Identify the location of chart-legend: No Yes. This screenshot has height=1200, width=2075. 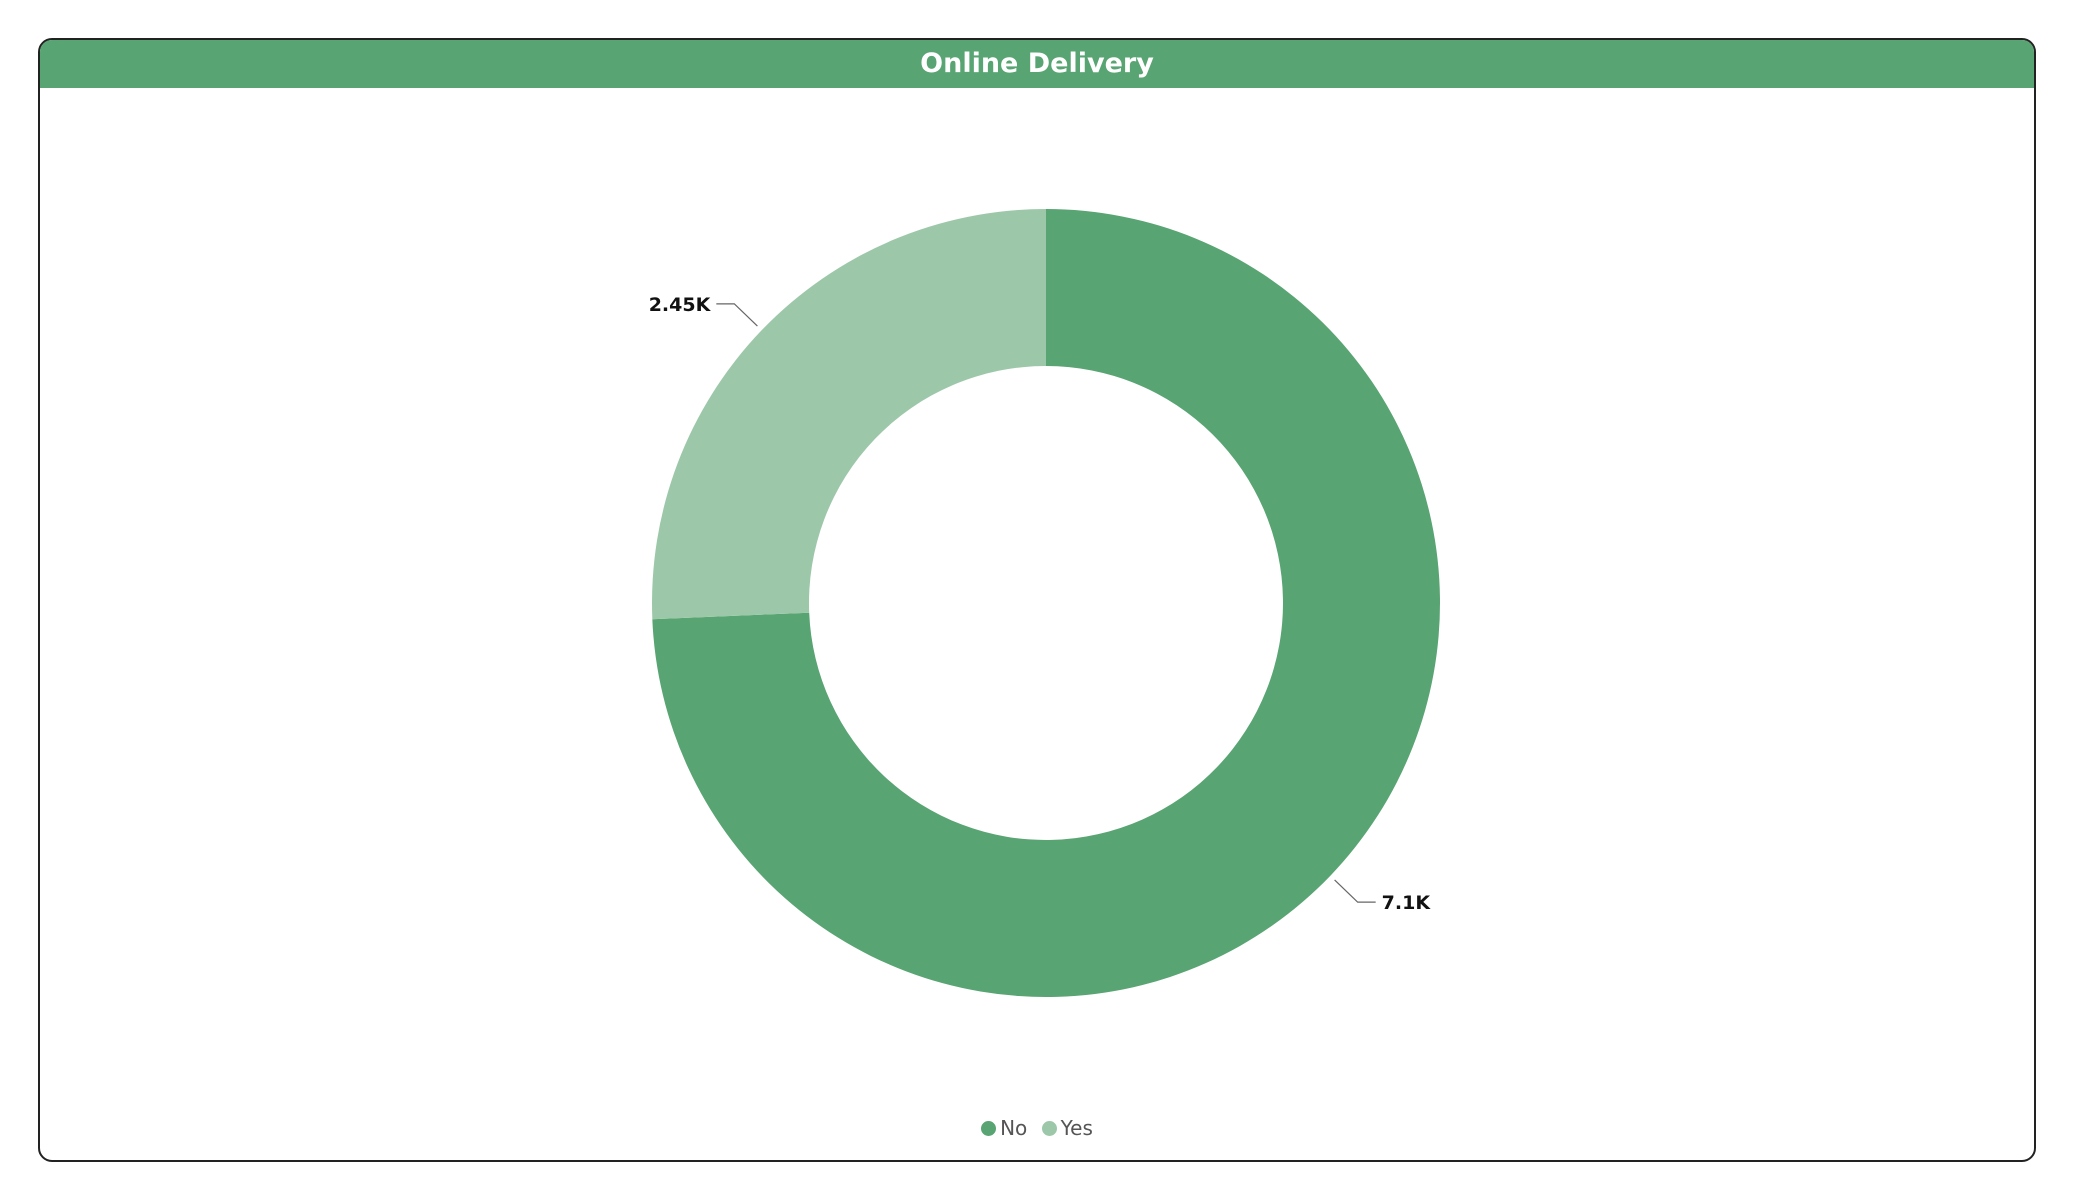
(1037, 1128).